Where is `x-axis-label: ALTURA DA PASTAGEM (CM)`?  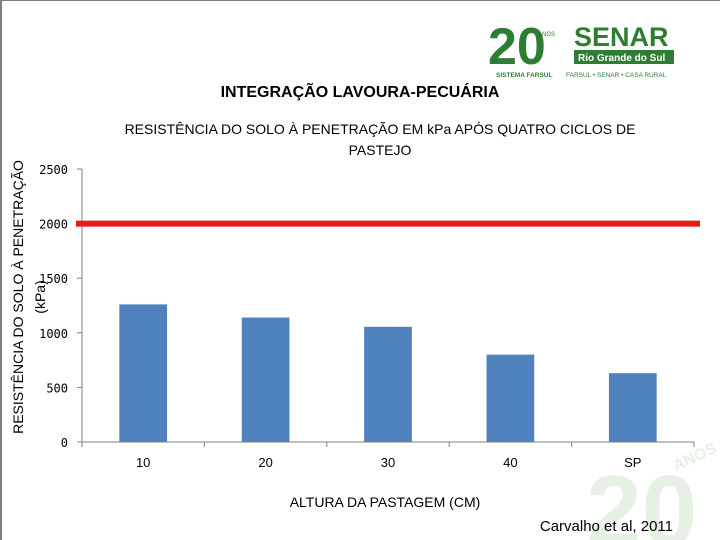
x-axis-label: ALTURA DA PASTAGEM (CM) is located at coordinates (385, 502).